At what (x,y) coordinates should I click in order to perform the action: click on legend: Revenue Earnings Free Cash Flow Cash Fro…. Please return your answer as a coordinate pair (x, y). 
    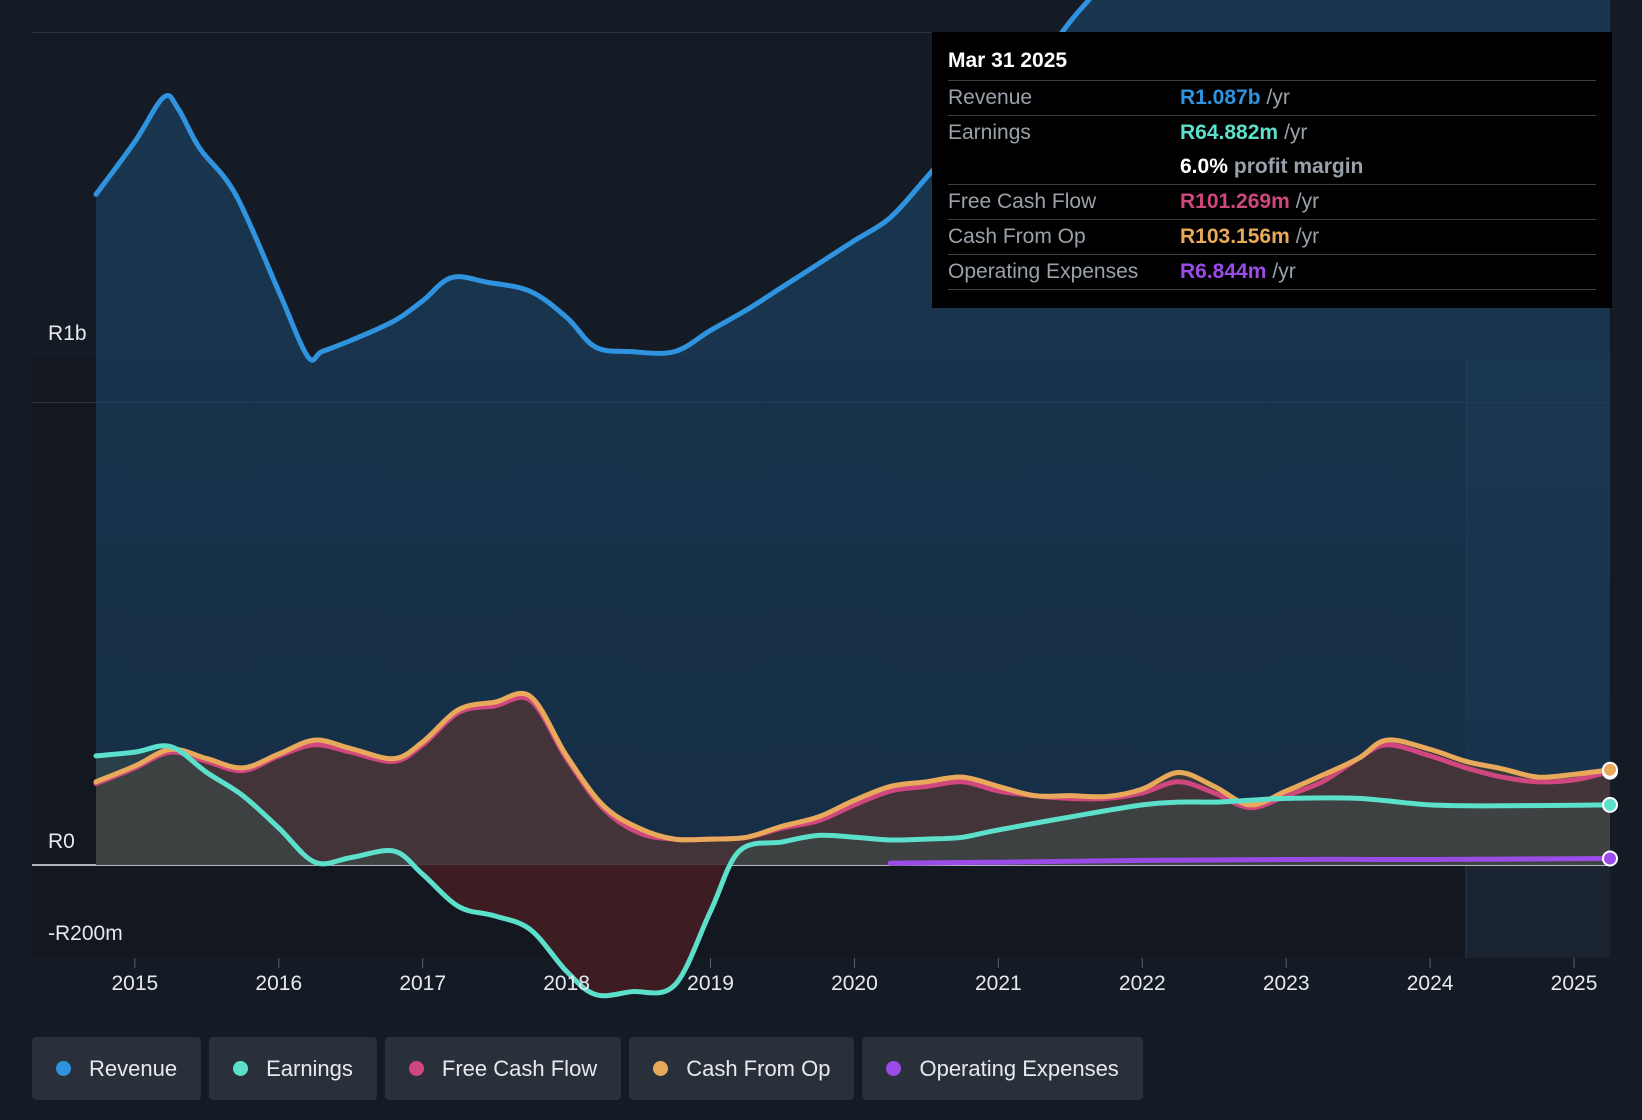
    Looking at the image, I should click on (587, 1068).